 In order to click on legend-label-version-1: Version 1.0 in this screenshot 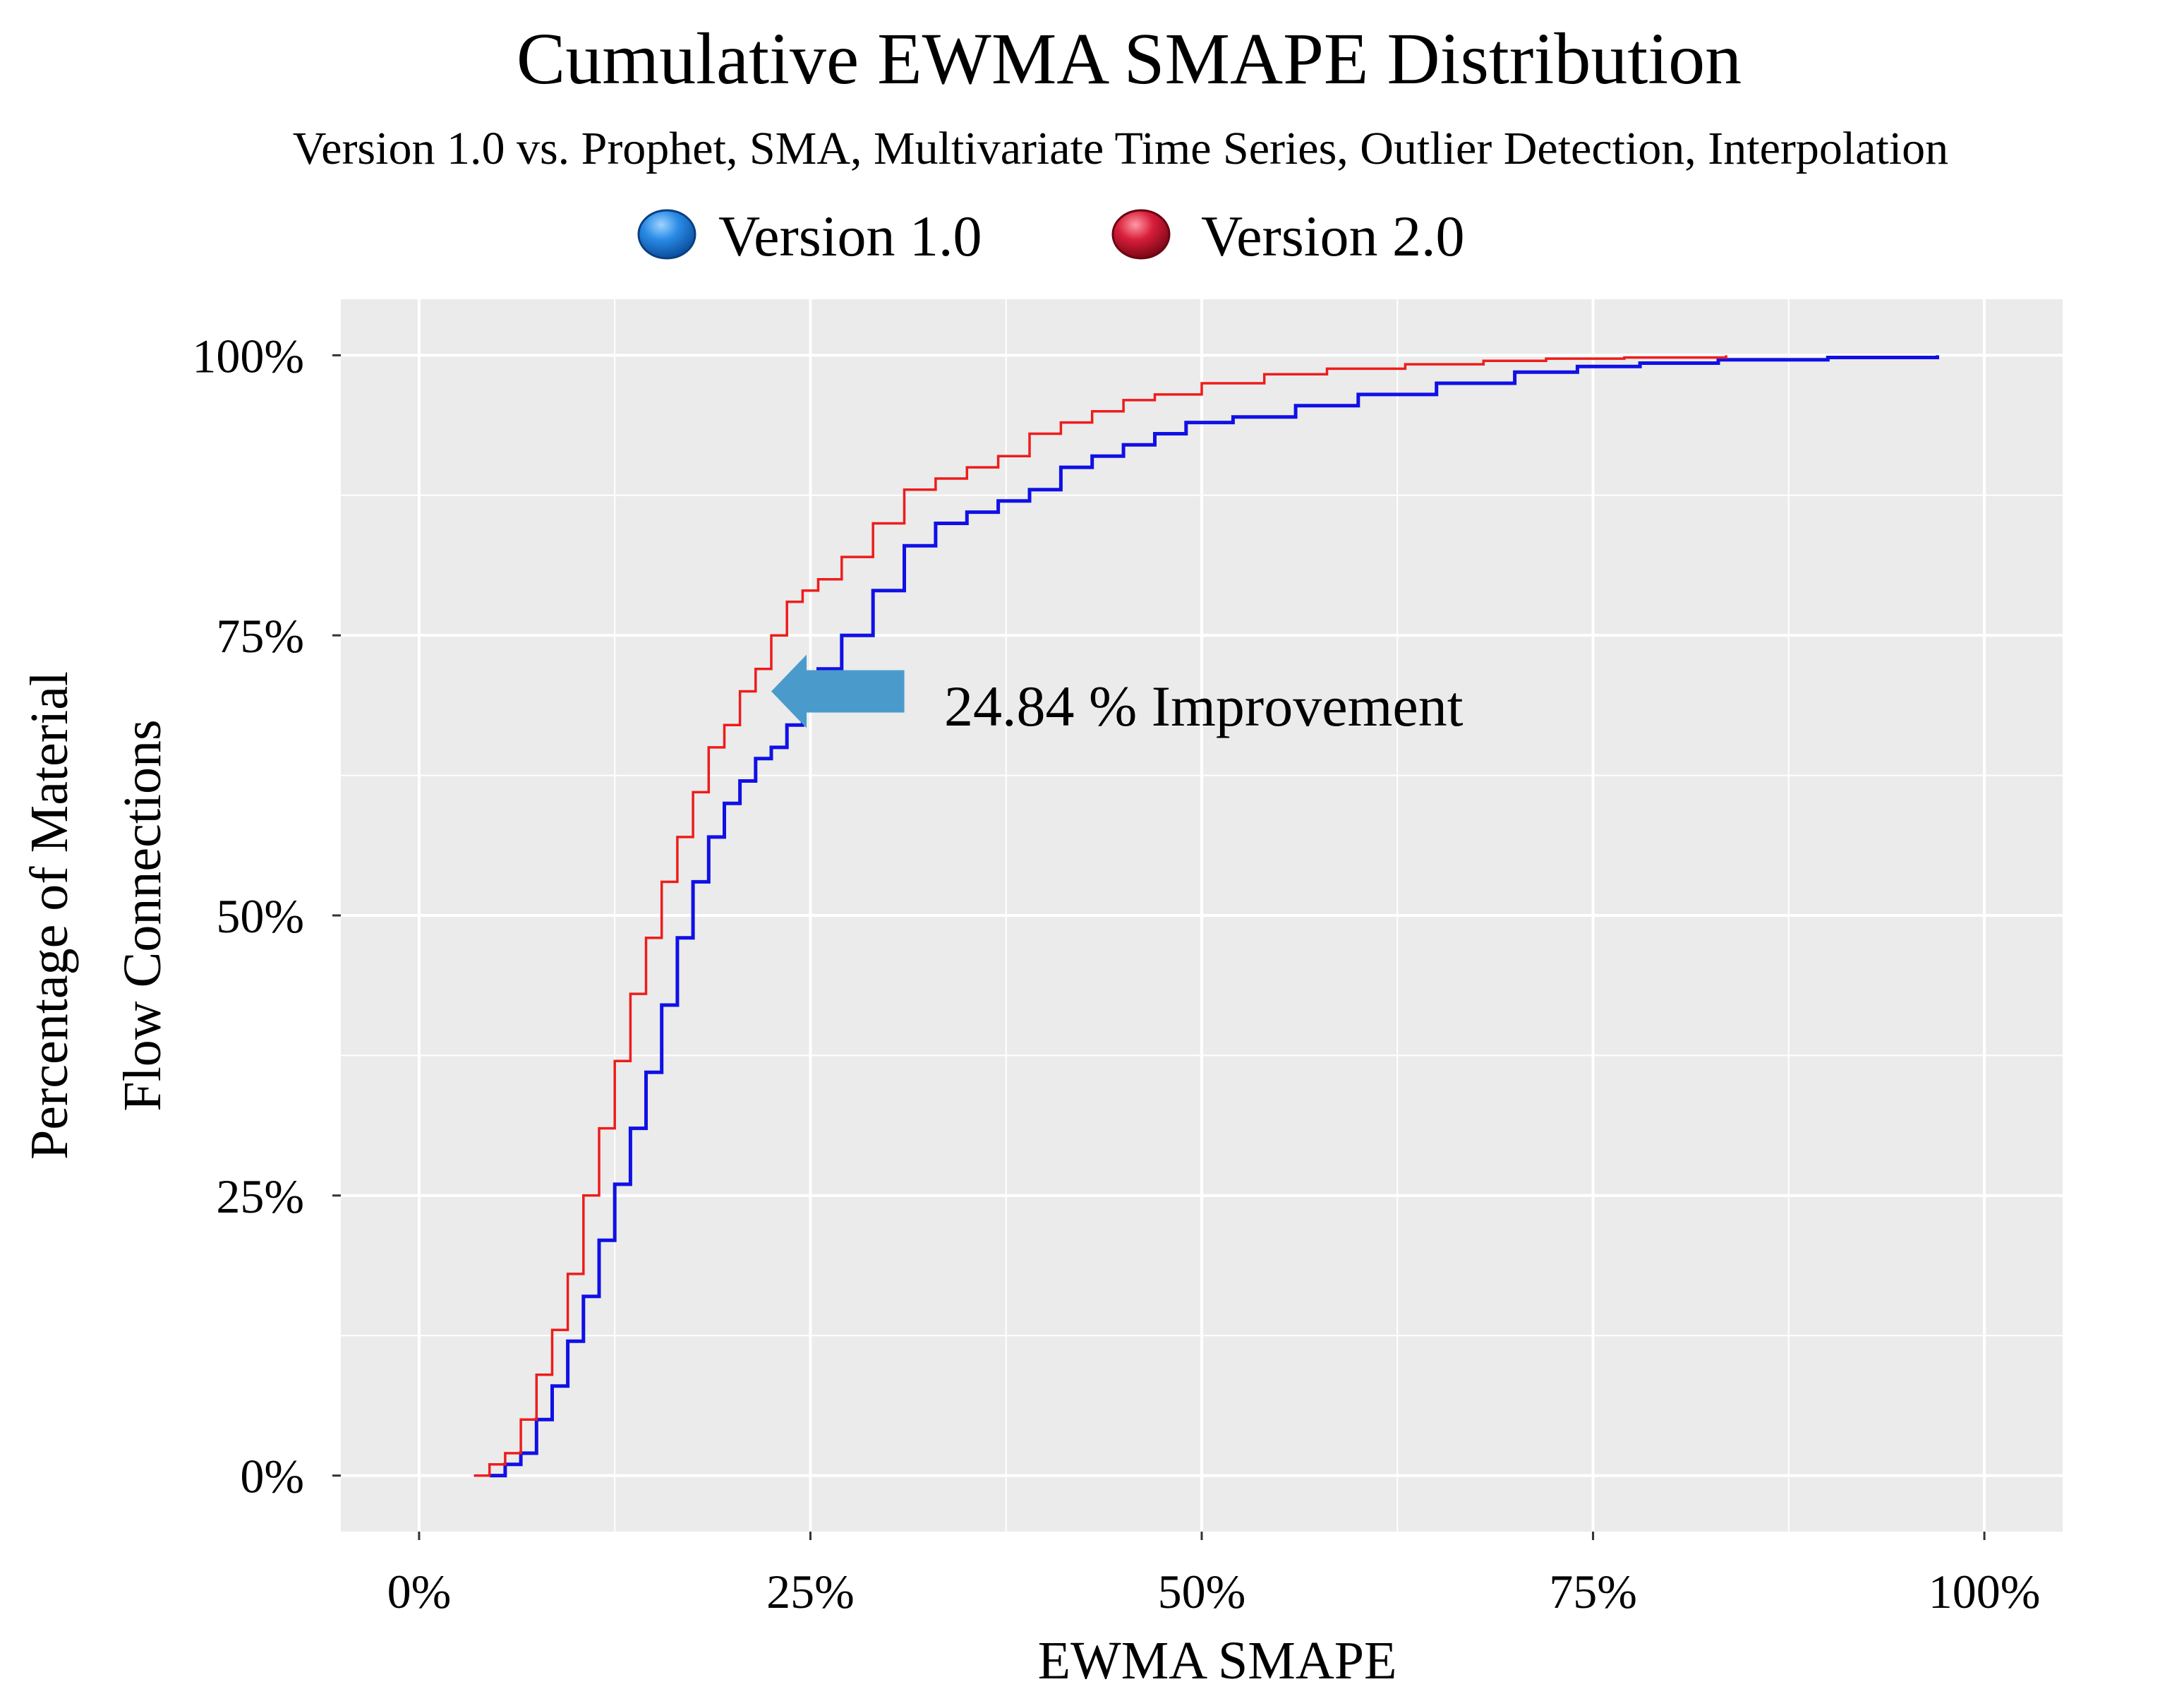, I will do `click(850, 236)`.